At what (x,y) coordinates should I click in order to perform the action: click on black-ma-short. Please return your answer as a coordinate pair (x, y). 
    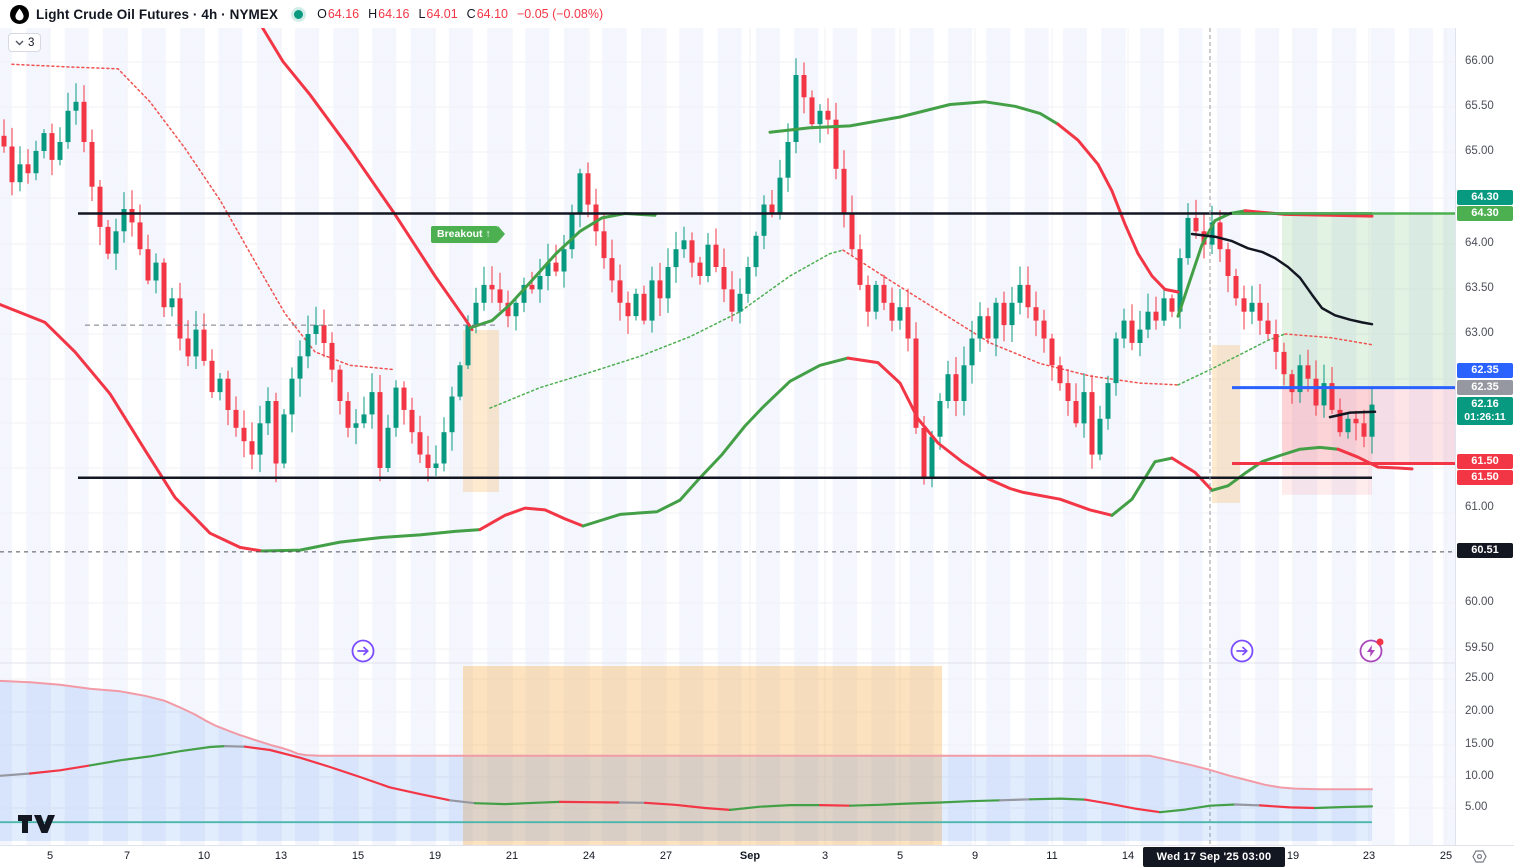
    Looking at the image, I should click on (1352, 414).